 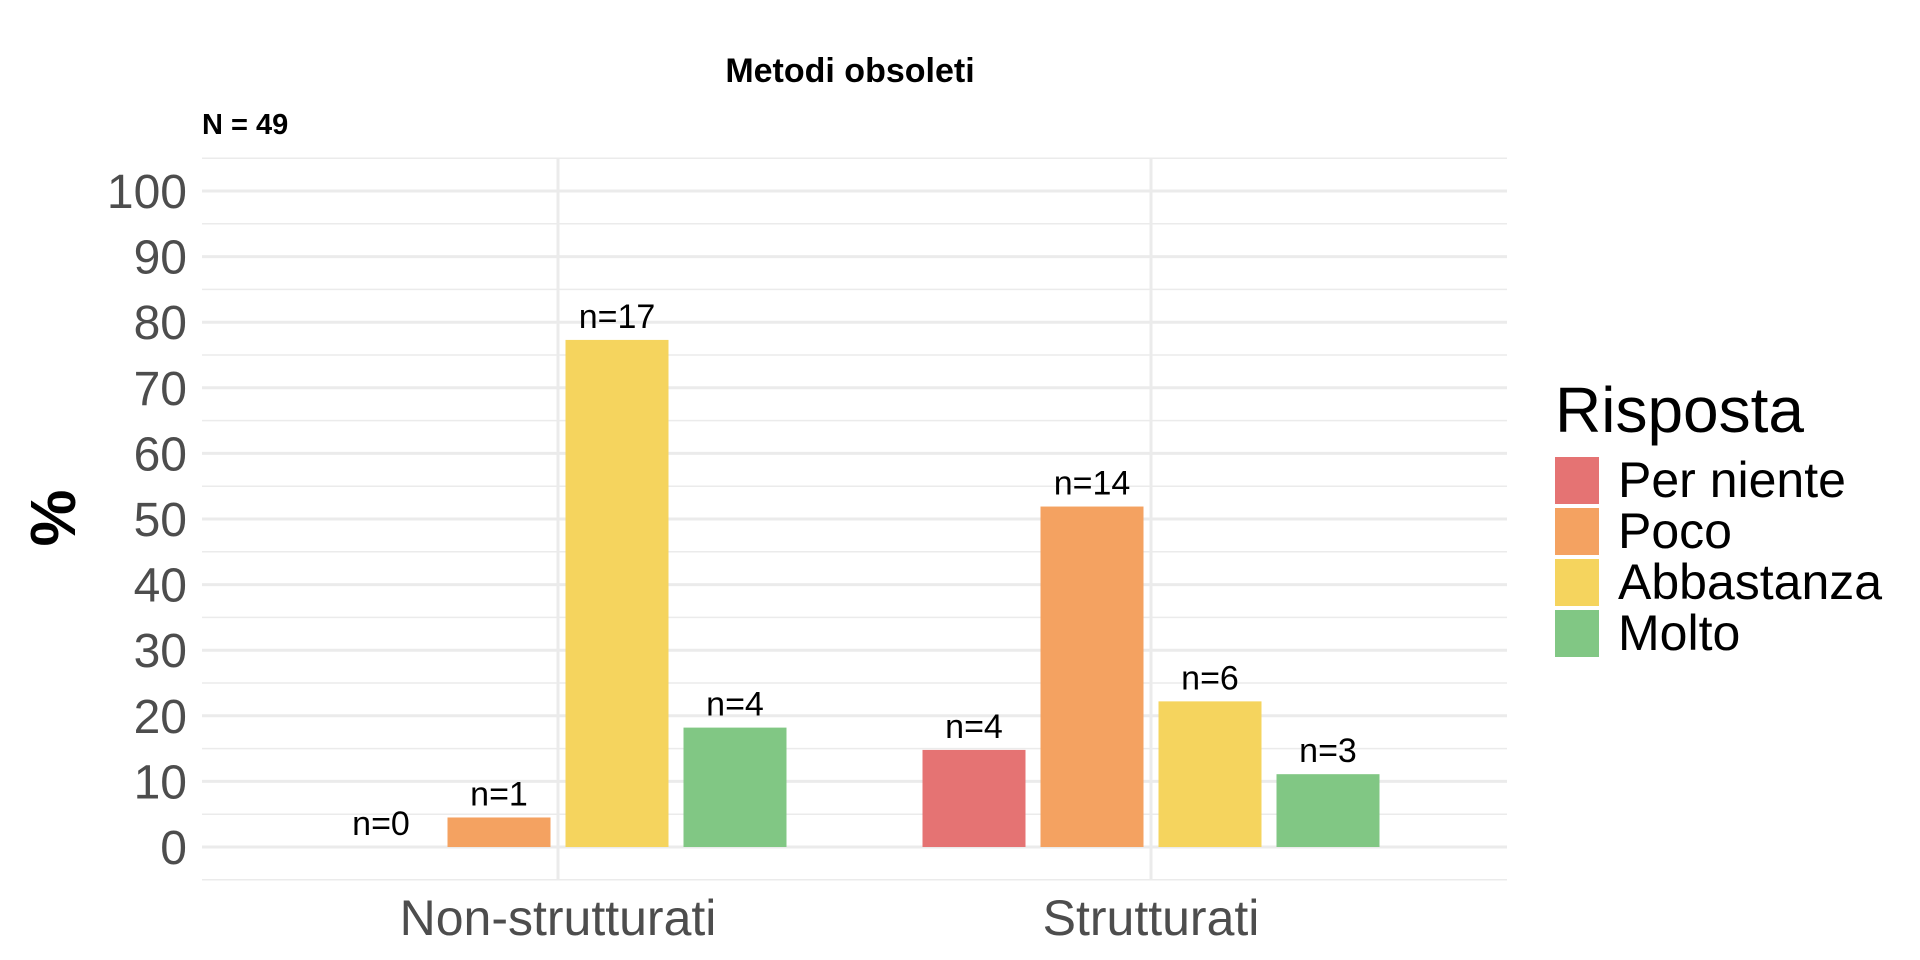 I want to click on y-tick-label: 80, so click(x=160, y=323).